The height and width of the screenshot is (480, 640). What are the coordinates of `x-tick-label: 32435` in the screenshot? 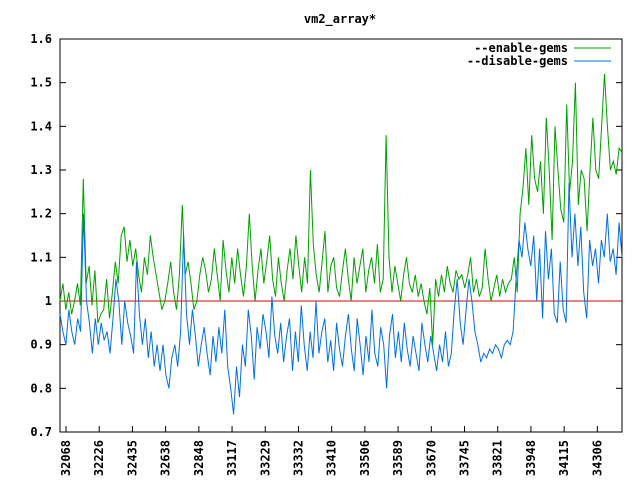 It's located at (132, 458).